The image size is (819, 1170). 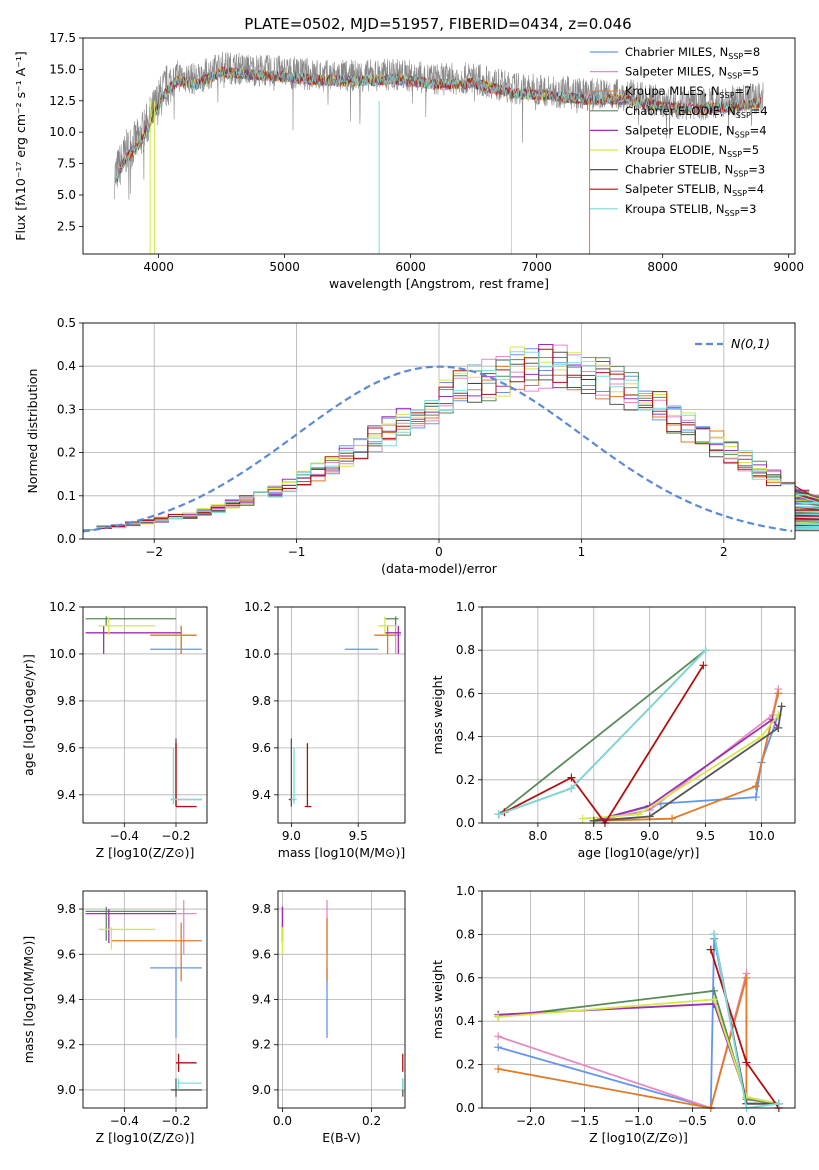 What do you see at coordinates (465, 607) in the screenshot?
I see `y-tick-label: 1.0` at bounding box center [465, 607].